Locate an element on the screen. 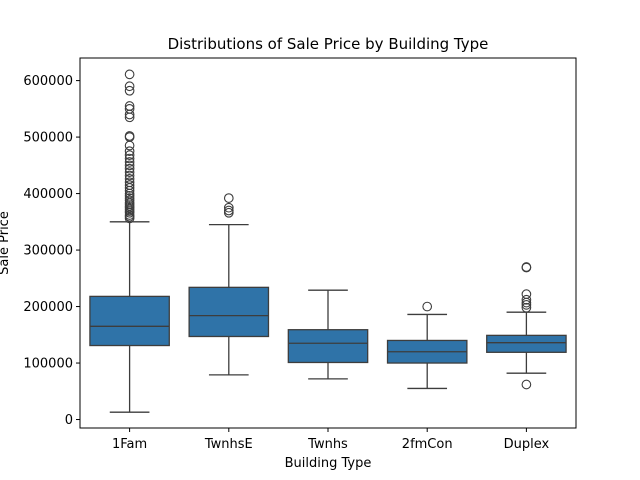 The image size is (640, 480). x-tick-label: 1Fam is located at coordinates (129, 444).